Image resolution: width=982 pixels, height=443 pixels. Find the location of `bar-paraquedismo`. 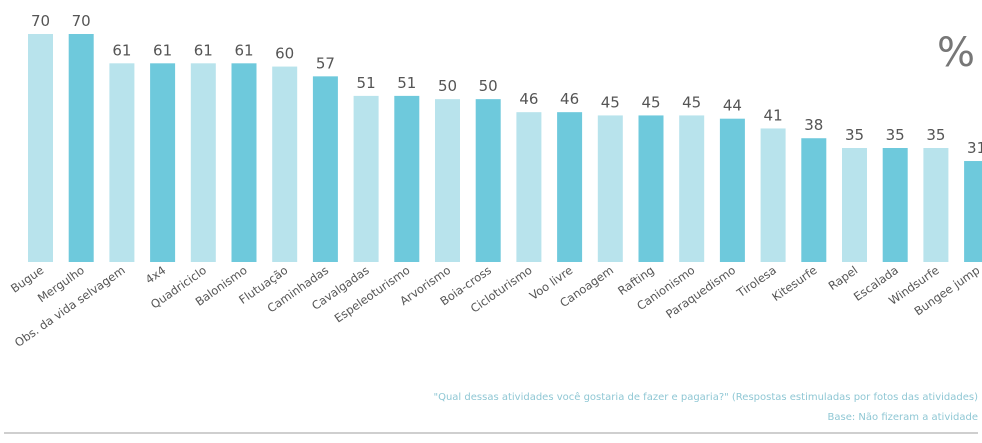

bar-paraquedismo is located at coordinates (732, 190).